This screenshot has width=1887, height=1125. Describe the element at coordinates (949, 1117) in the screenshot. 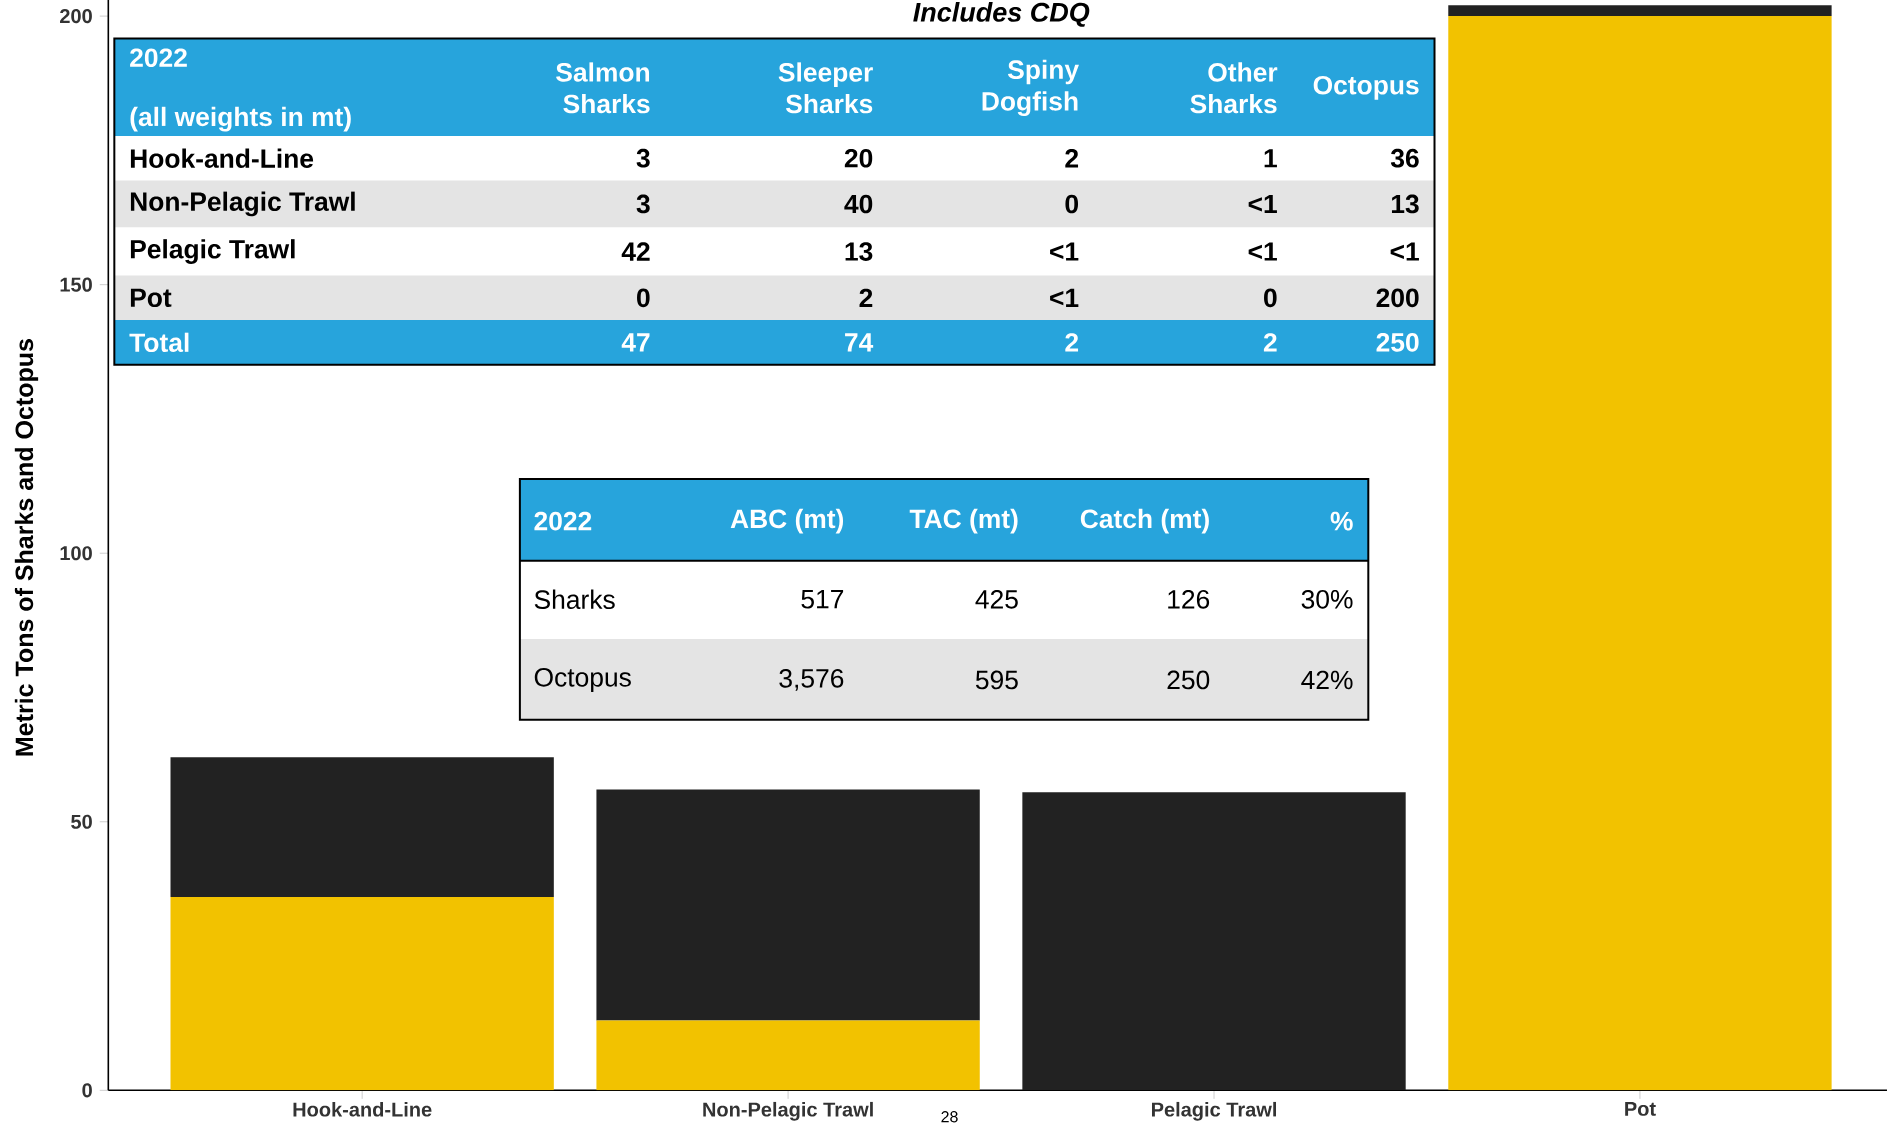

I see `text: 28` at that location.